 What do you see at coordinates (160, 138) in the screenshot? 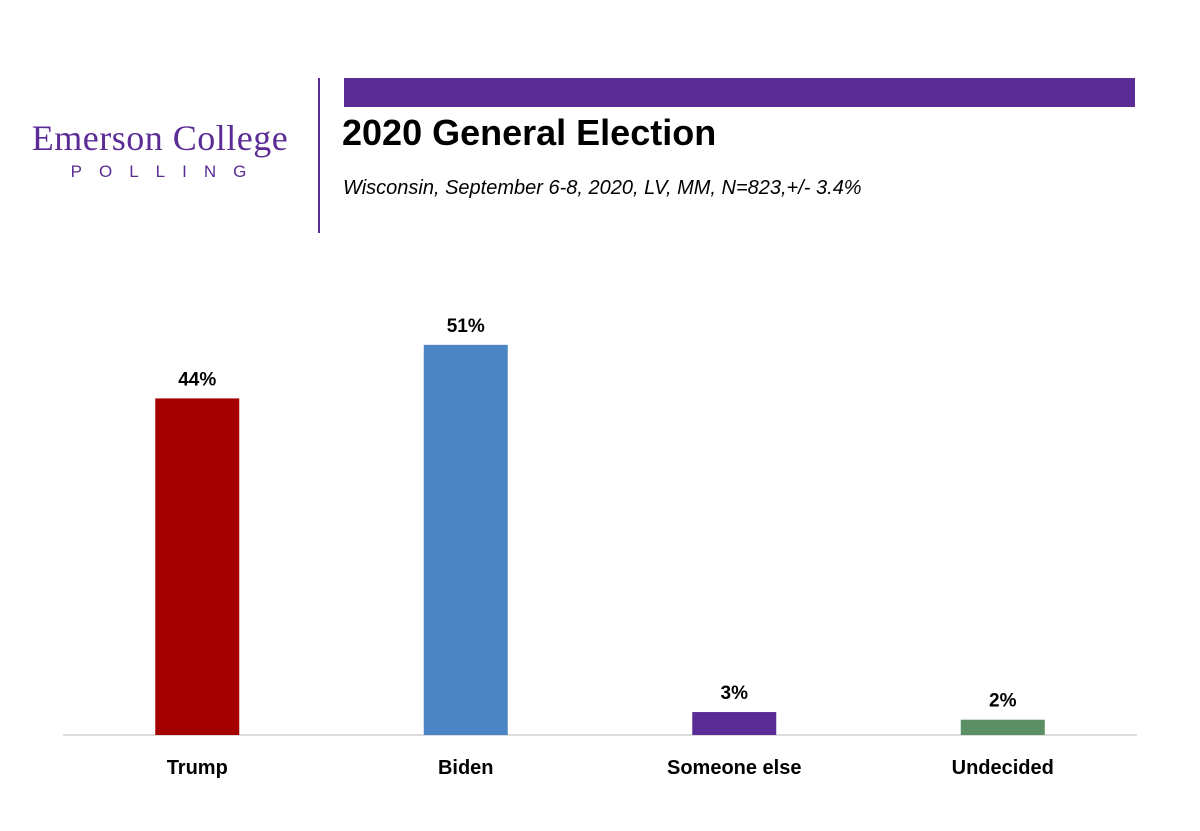
I see `logo-name: Emerson College` at bounding box center [160, 138].